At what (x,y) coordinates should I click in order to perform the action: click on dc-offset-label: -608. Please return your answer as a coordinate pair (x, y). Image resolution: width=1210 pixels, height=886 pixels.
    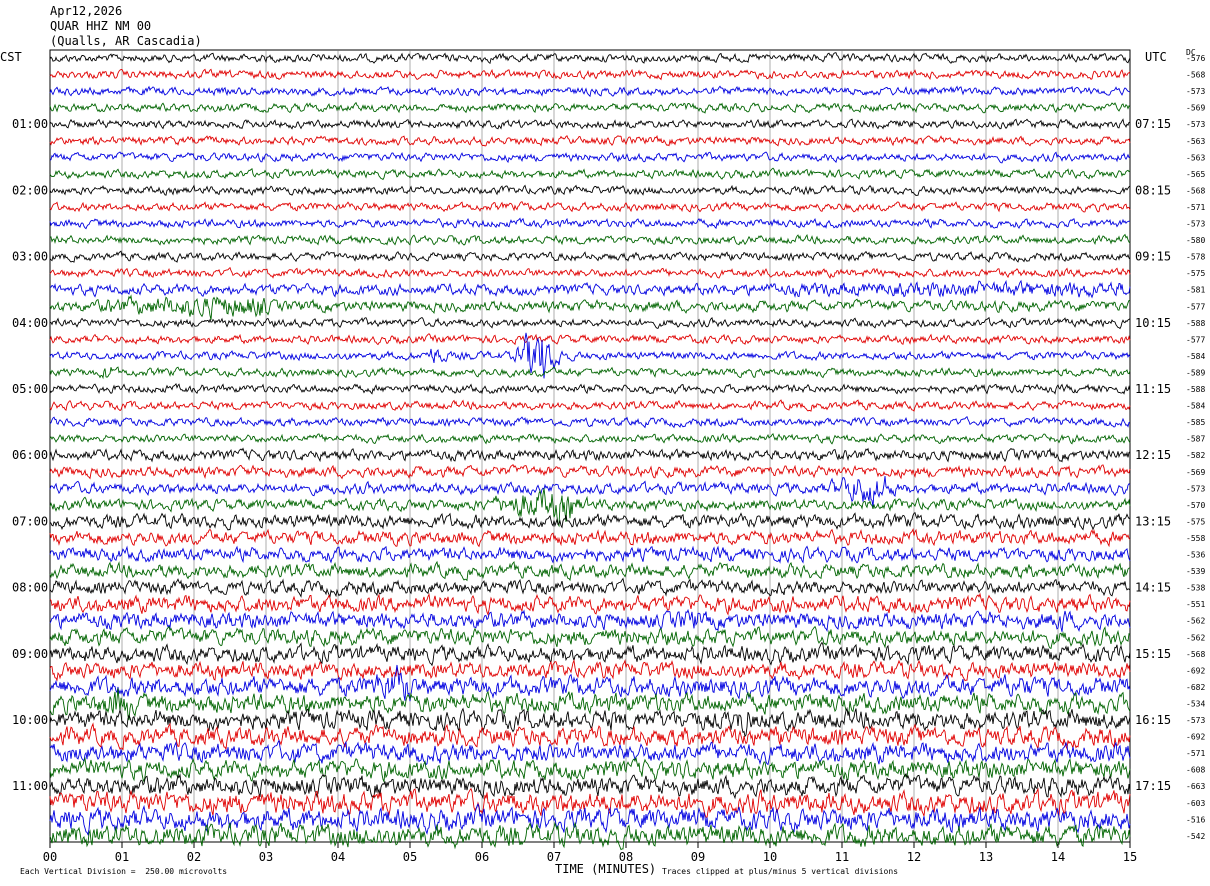
    Looking at the image, I should click on (1195, 770).